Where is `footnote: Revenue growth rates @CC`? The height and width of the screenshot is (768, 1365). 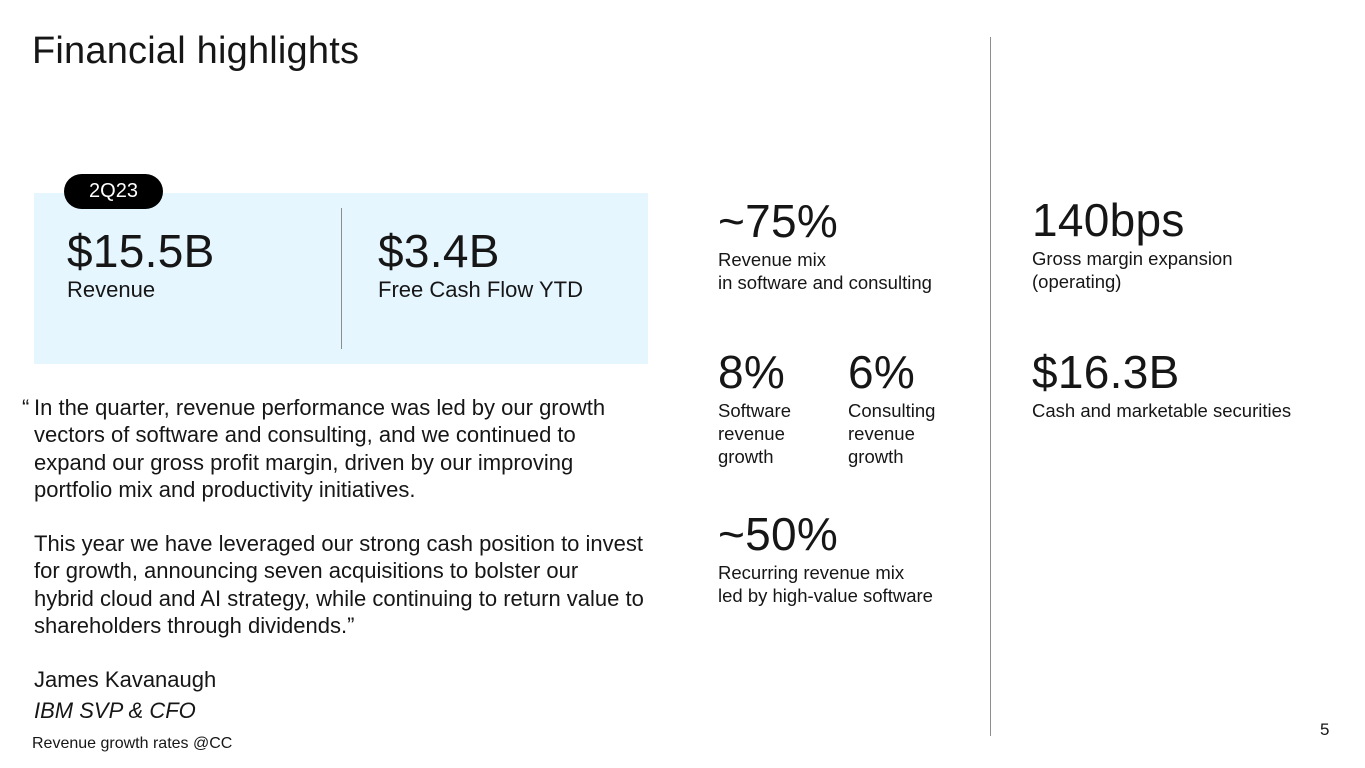
footnote: Revenue growth rates @CC is located at coordinates (132, 743).